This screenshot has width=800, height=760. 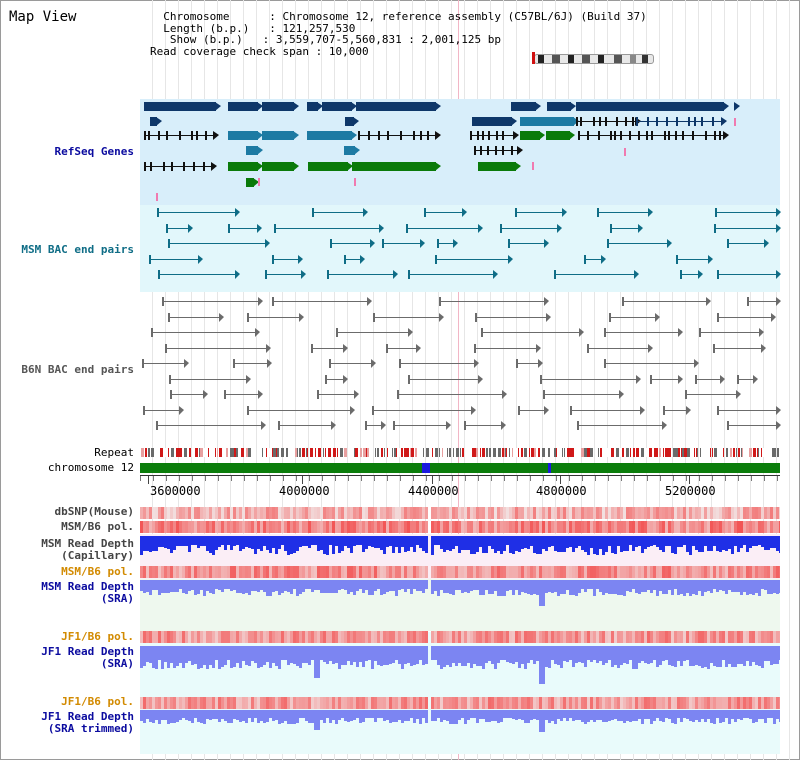 What do you see at coordinates (260, 150) in the screenshot?
I see `gene-arrow` at bounding box center [260, 150].